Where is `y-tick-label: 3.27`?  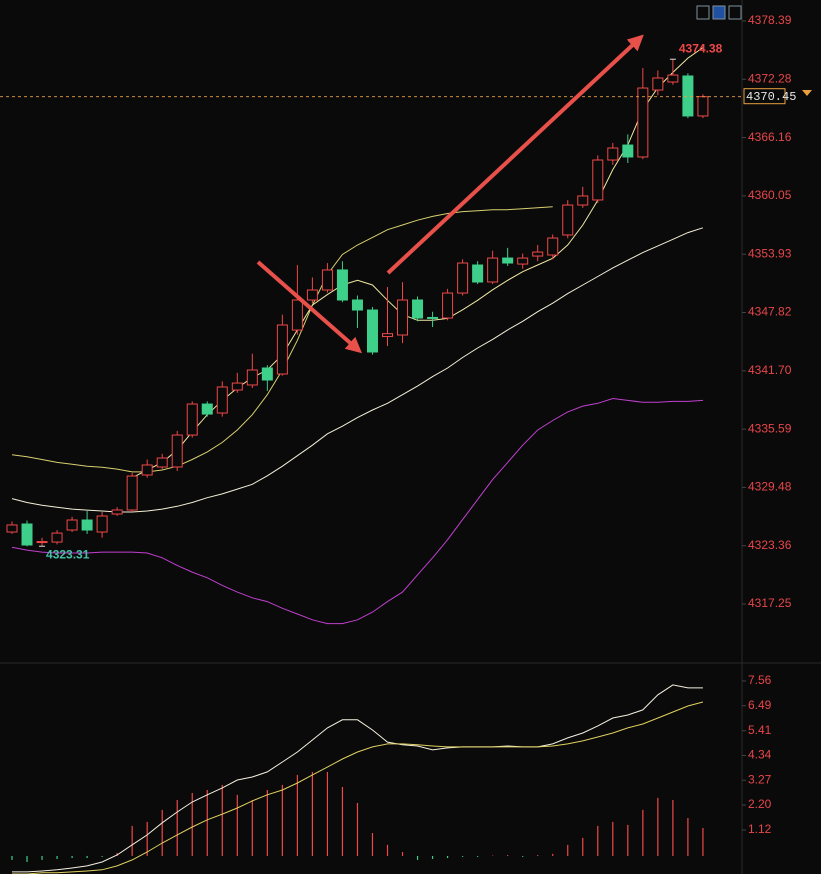
y-tick-label: 3.27 is located at coordinates (760, 779).